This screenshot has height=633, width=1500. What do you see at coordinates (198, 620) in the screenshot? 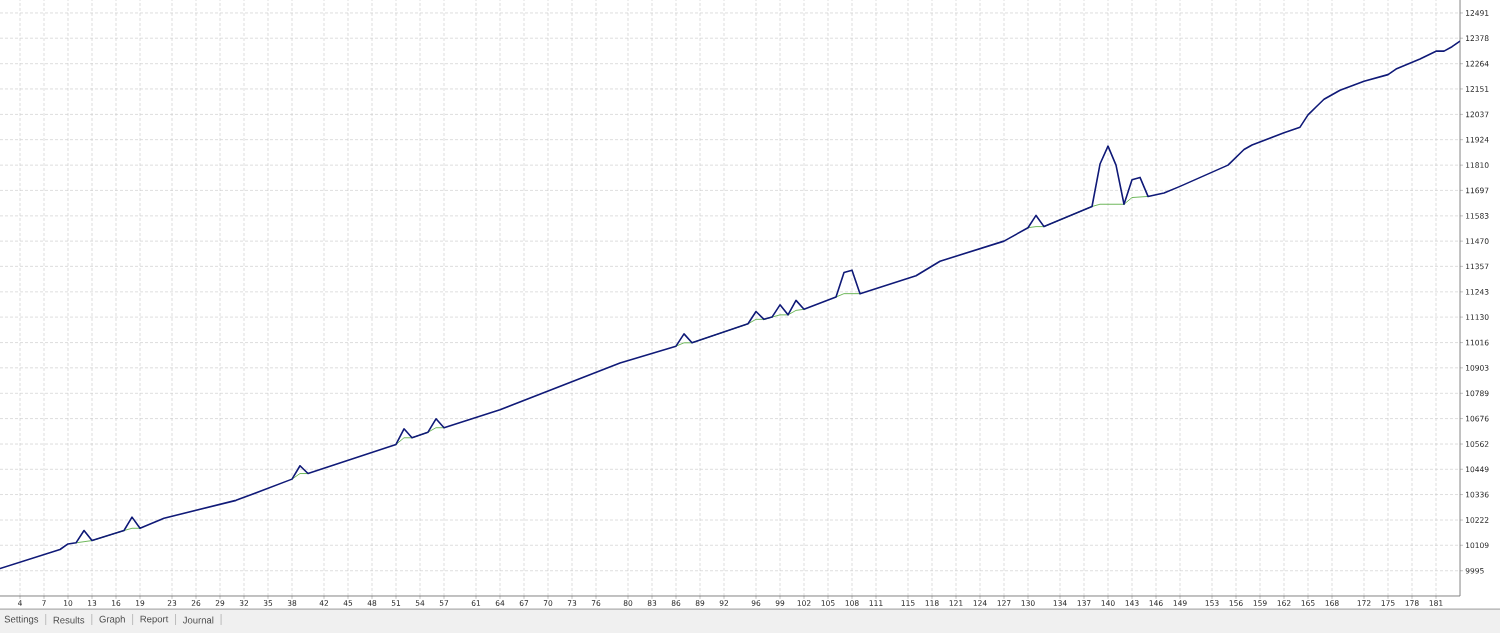
I see `text: Journal` at bounding box center [198, 620].